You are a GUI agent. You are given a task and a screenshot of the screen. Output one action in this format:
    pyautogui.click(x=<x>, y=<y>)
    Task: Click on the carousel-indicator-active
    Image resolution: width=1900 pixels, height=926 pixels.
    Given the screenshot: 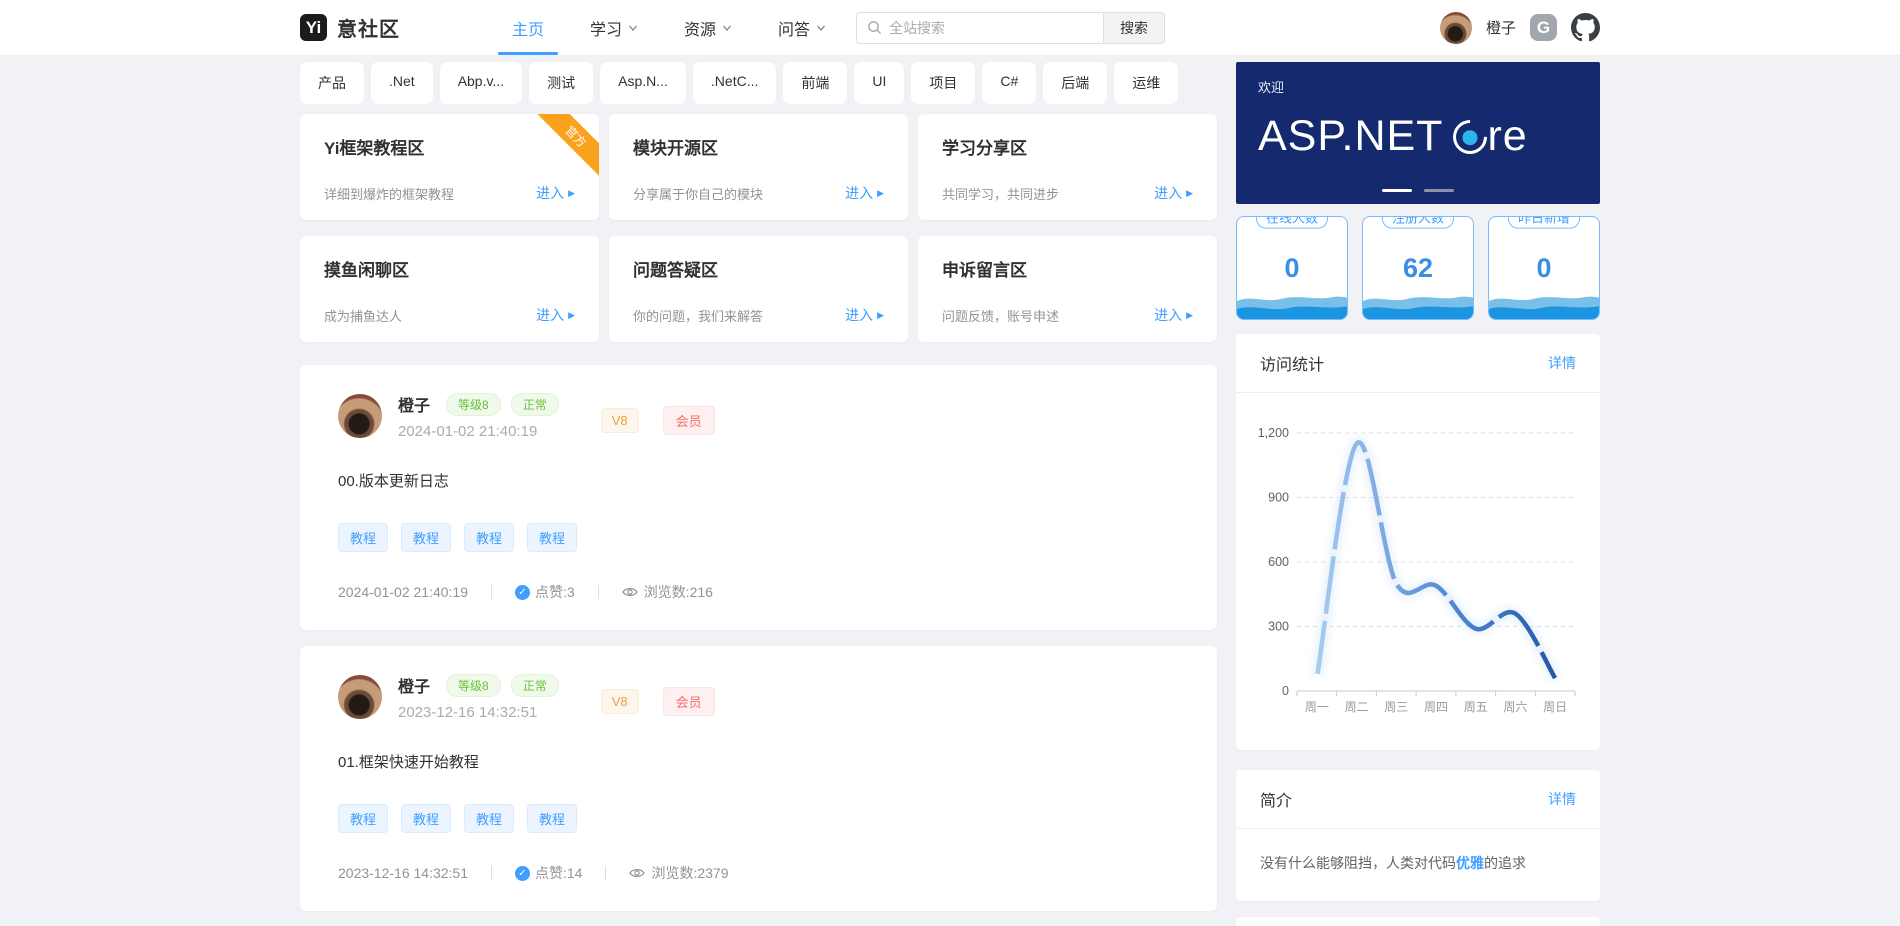 What is the action you would take?
    pyautogui.click(x=1397, y=190)
    